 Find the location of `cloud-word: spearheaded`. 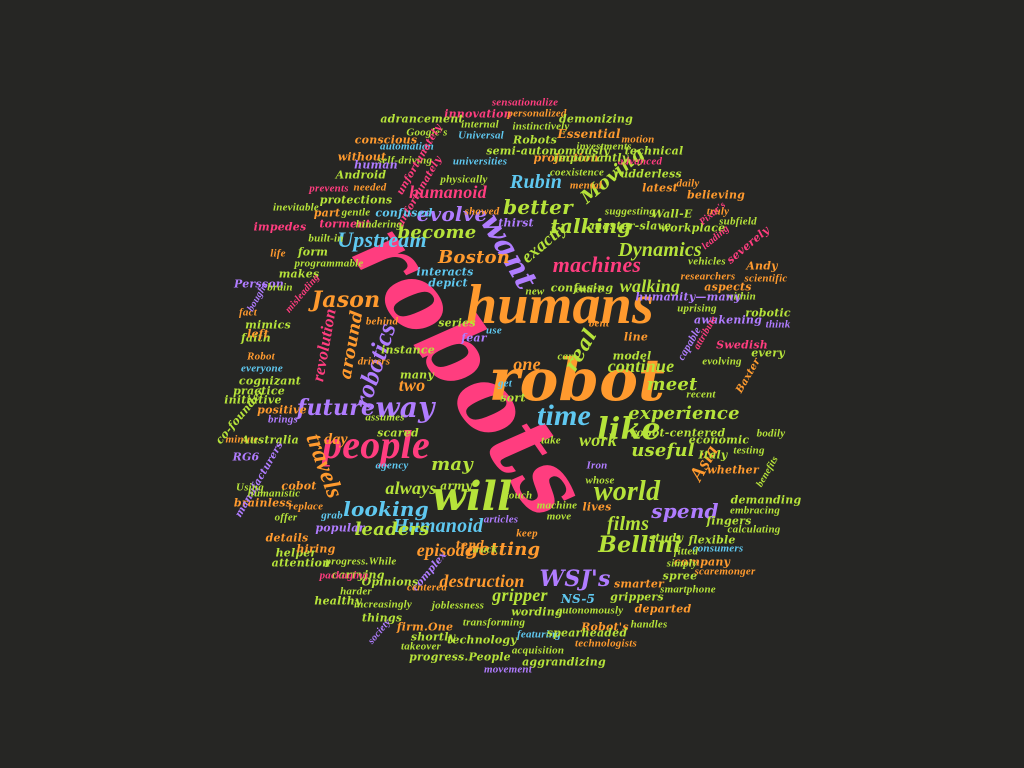

cloud-word: spearheaded is located at coordinates (587, 633).